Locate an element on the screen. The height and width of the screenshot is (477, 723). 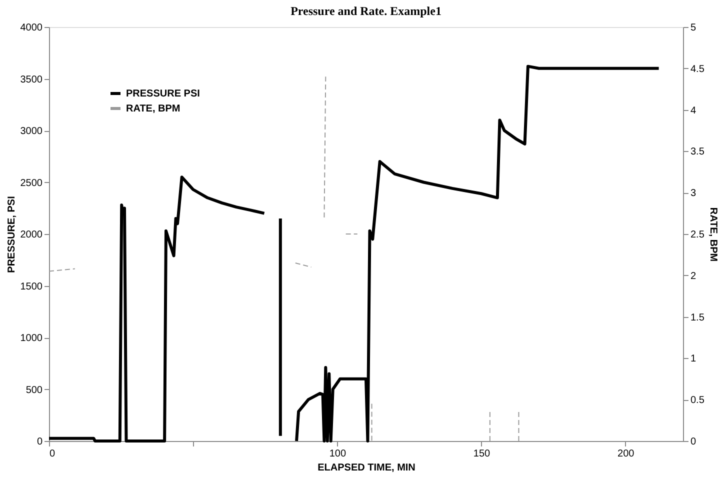
y2-tick-label: 1 is located at coordinates (693, 359).